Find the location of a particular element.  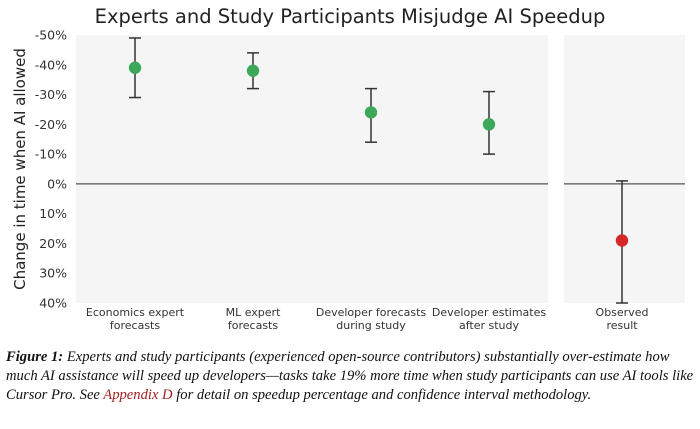

x-category-label: ML expert is located at coordinates (253, 312).